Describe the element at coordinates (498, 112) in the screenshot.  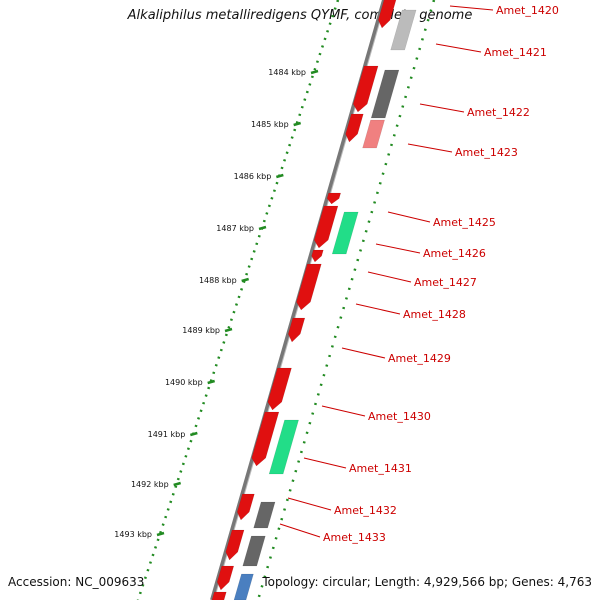
I see `gene-label: Amet_1422` at that location.